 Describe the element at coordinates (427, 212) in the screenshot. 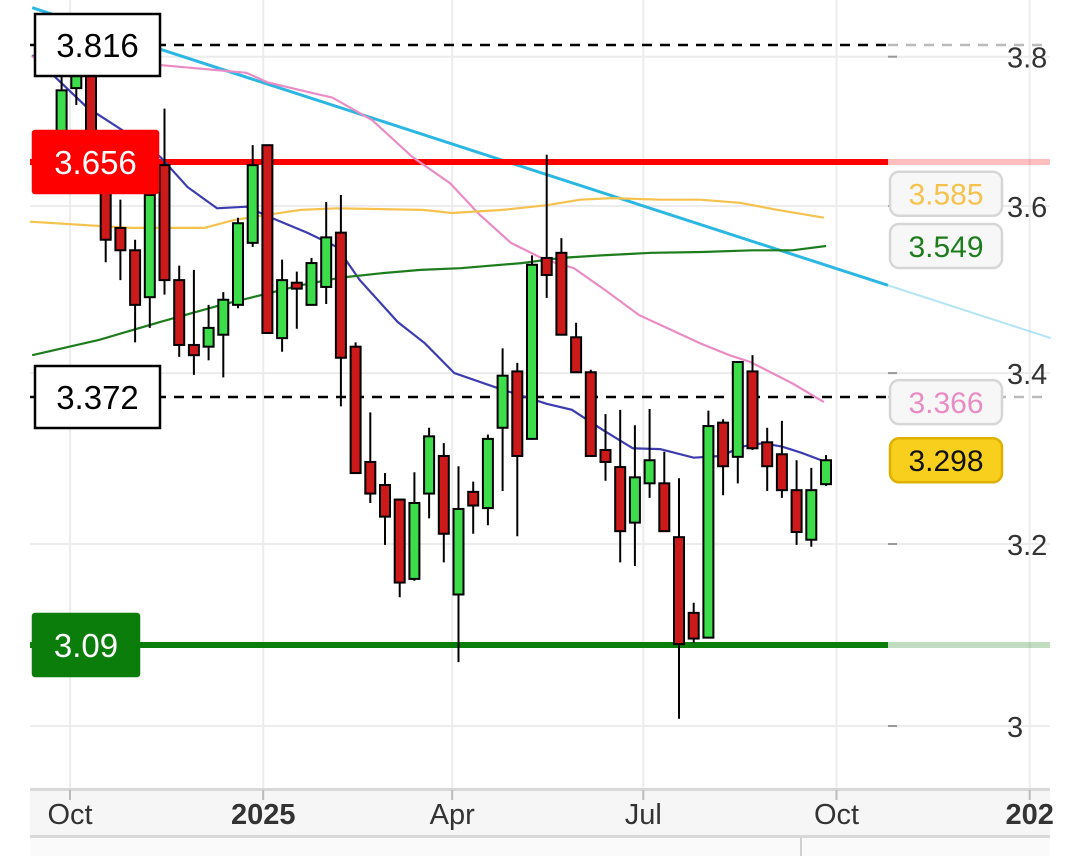

I see `ma-line-yellow` at that location.